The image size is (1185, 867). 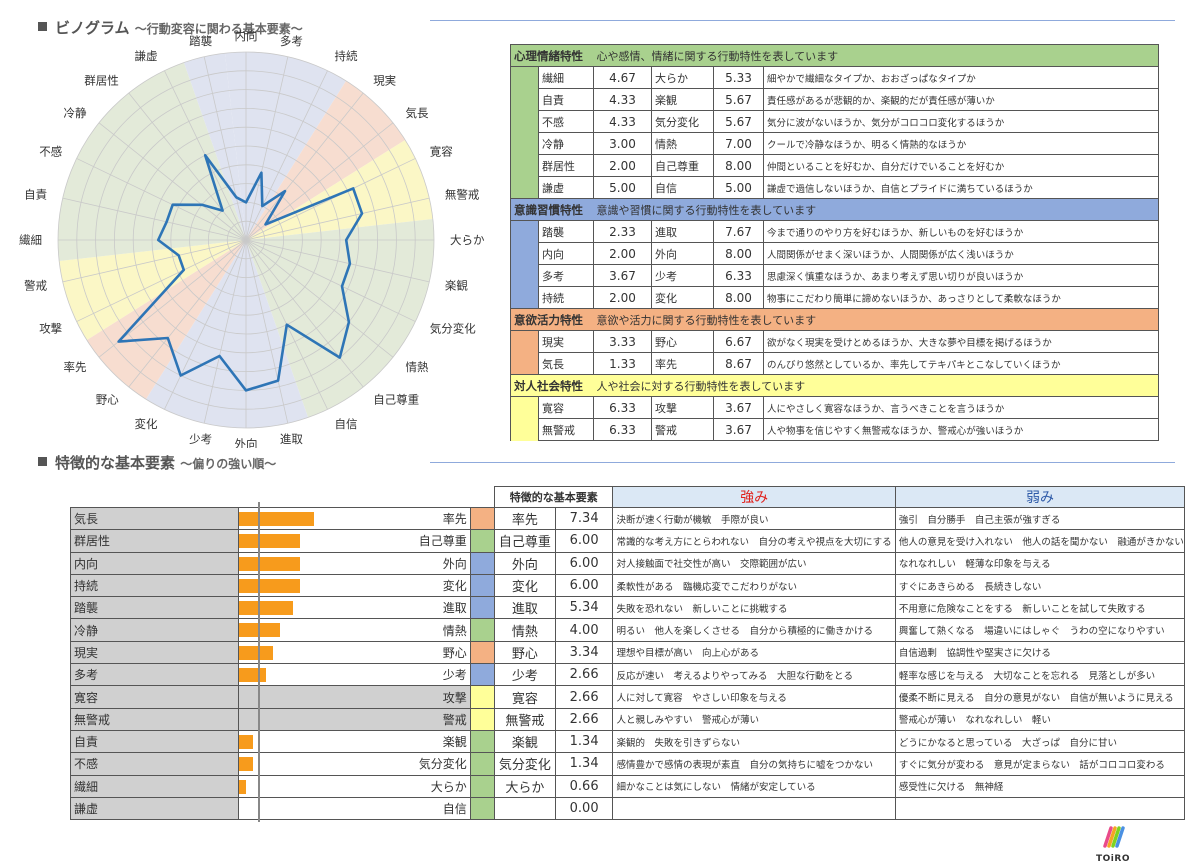 What do you see at coordinates (584, 541) in the screenshot?
I see `trait-value: 6.00` at bounding box center [584, 541].